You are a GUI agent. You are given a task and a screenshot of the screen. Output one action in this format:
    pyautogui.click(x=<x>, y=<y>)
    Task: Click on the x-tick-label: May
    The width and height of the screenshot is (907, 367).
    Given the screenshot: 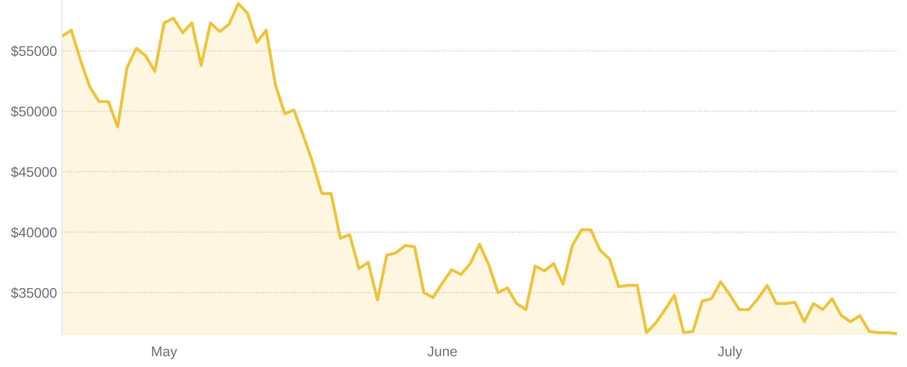 What is the action you would take?
    pyautogui.click(x=165, y=353)
    